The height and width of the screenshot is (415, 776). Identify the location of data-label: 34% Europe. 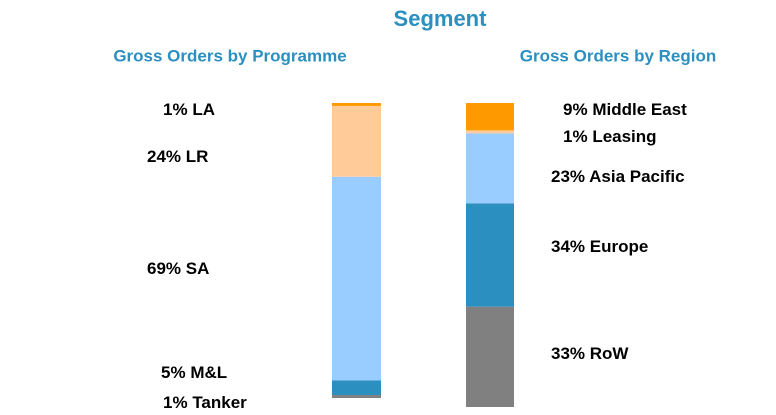
(599, 246).